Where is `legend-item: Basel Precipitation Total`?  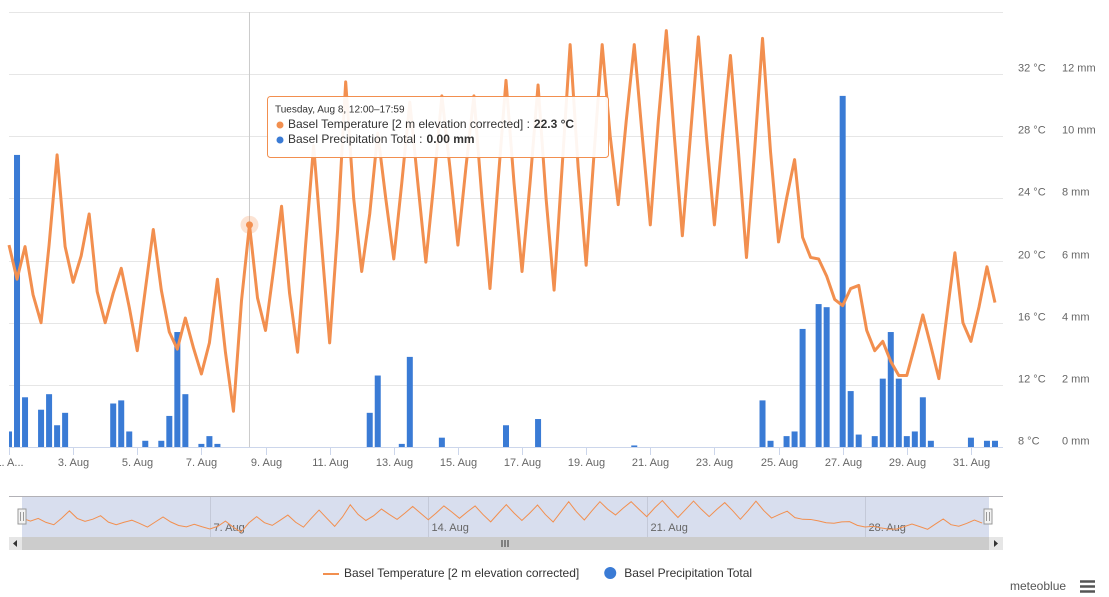
legend-item: Basel Precipitation Total is located at coordinates (678, 573).